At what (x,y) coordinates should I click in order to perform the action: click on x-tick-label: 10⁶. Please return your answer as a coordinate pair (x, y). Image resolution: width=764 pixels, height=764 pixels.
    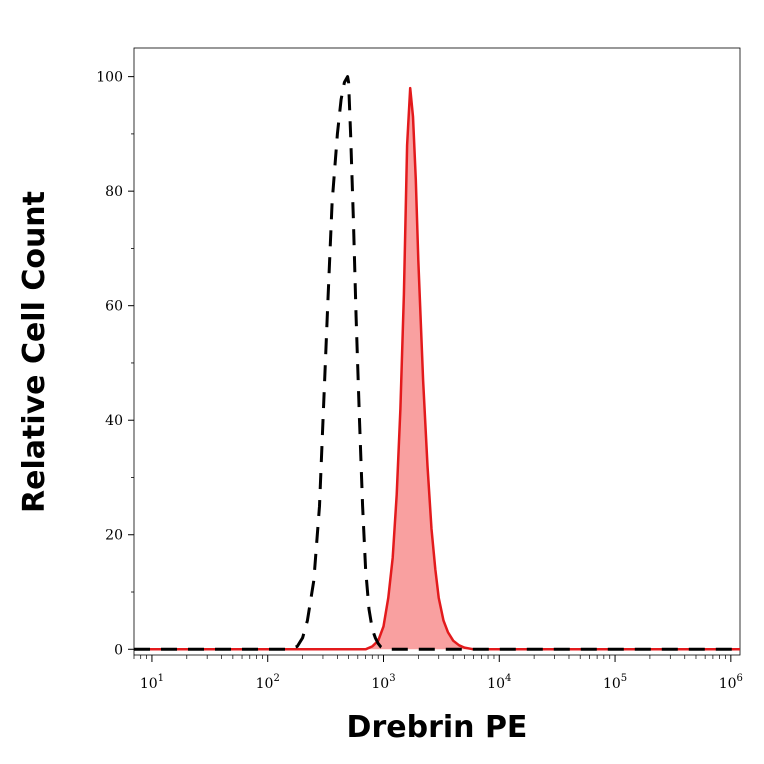
    Looking at the image, I should click on (731, 682).